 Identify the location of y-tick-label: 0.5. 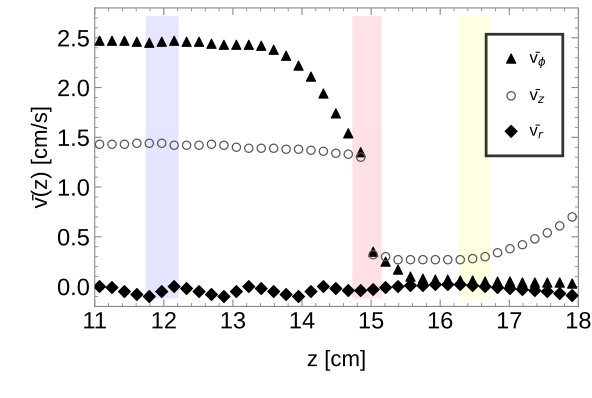
(73, 237).